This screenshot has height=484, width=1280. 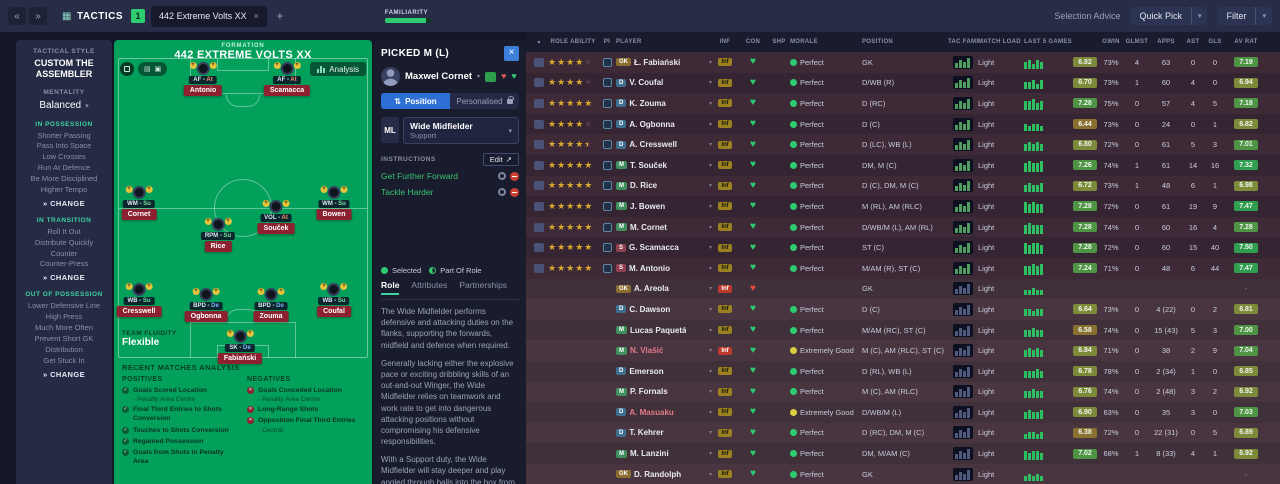 What do you see at coordinates (1199, 16) in the screenshot?
I see `quick-pick-chevron-icon: ▾` at bounding box center [1199, 16].